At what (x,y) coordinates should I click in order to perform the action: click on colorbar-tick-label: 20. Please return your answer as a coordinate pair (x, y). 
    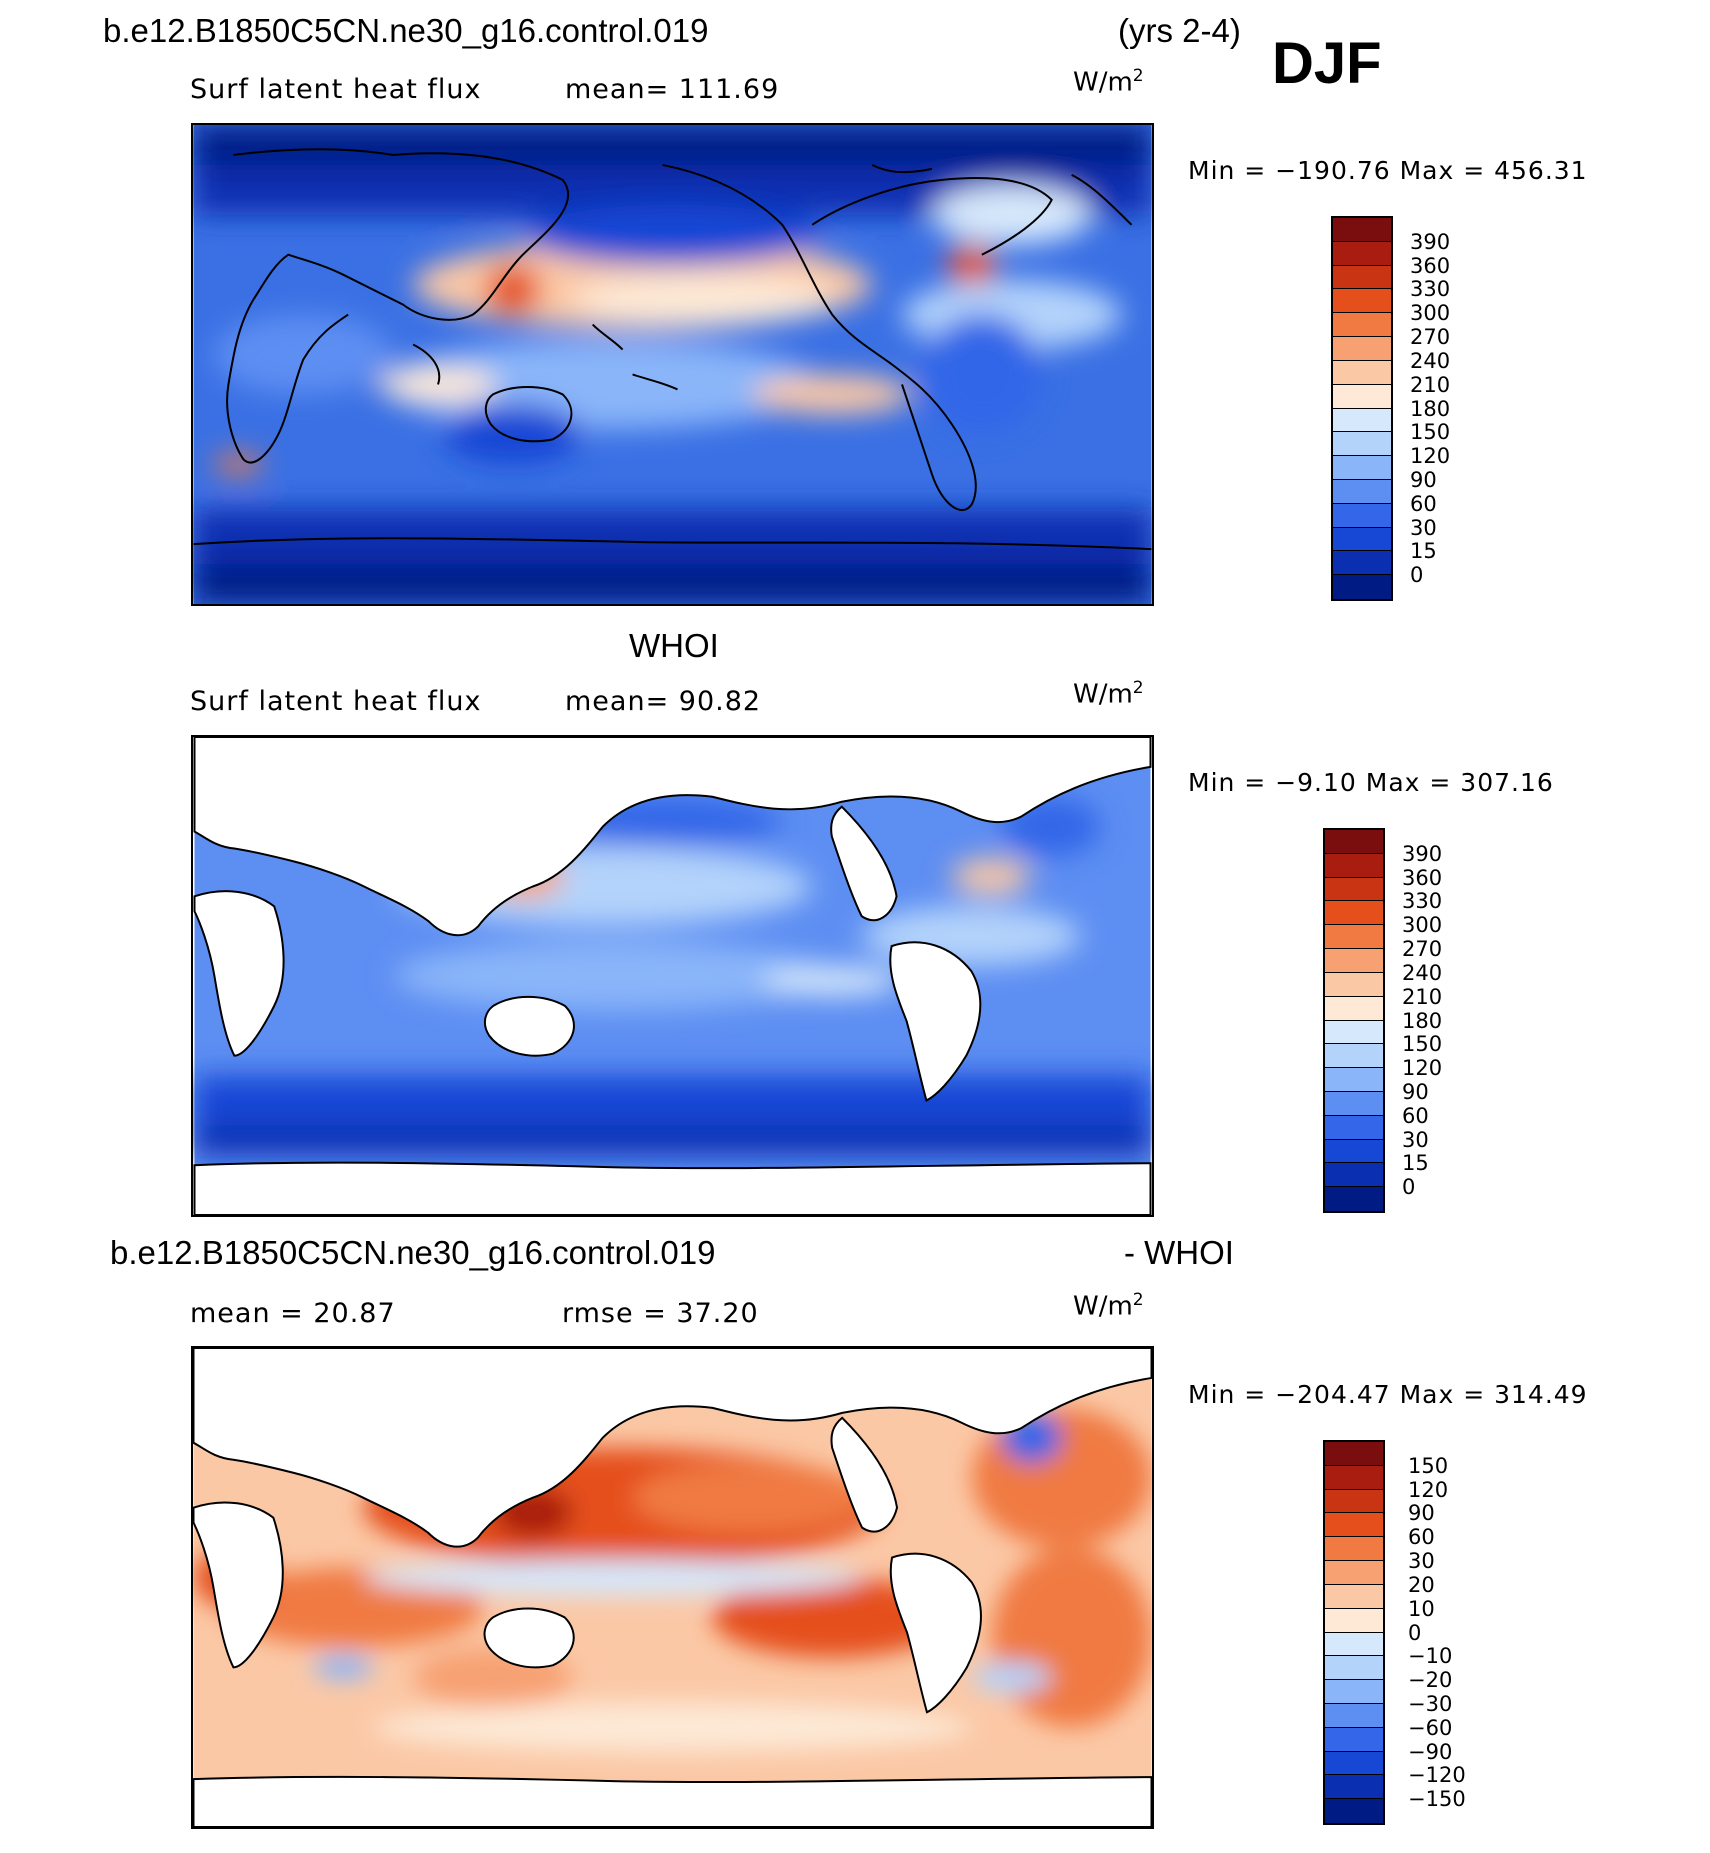
    Looking at the image, I should click on (1421, 1584).